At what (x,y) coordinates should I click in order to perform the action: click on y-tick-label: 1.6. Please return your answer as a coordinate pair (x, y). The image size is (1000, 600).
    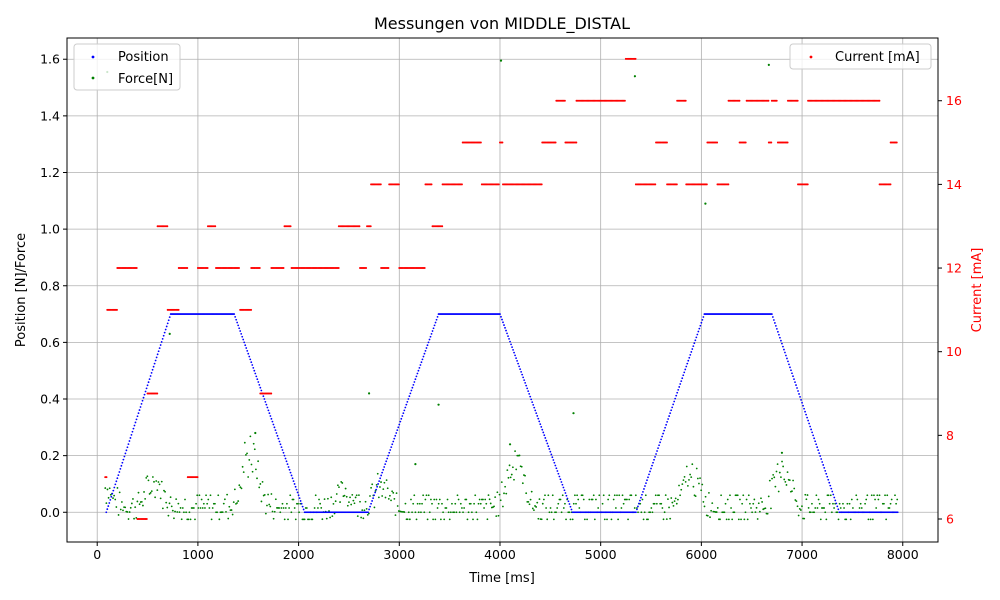
    Looking at the image, I should click on (50, 59).